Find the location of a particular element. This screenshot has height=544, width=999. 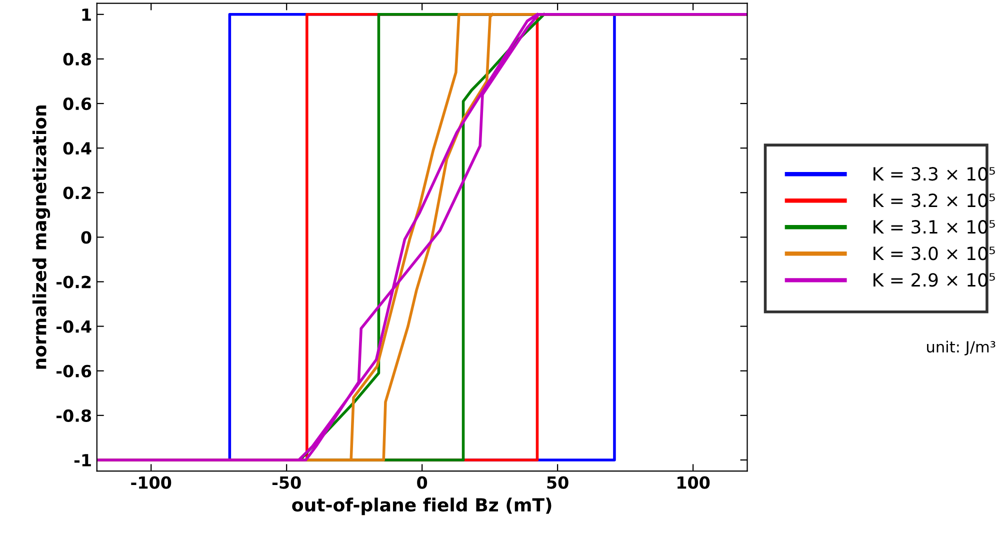

y-tick-label: 0 is located at coordinates (86, 237).